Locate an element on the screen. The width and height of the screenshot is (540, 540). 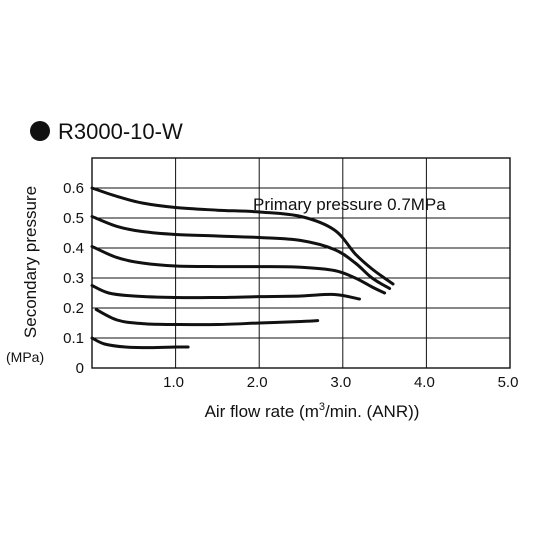
y-tick-label: 0.6 is located at coordinates (73, 188).